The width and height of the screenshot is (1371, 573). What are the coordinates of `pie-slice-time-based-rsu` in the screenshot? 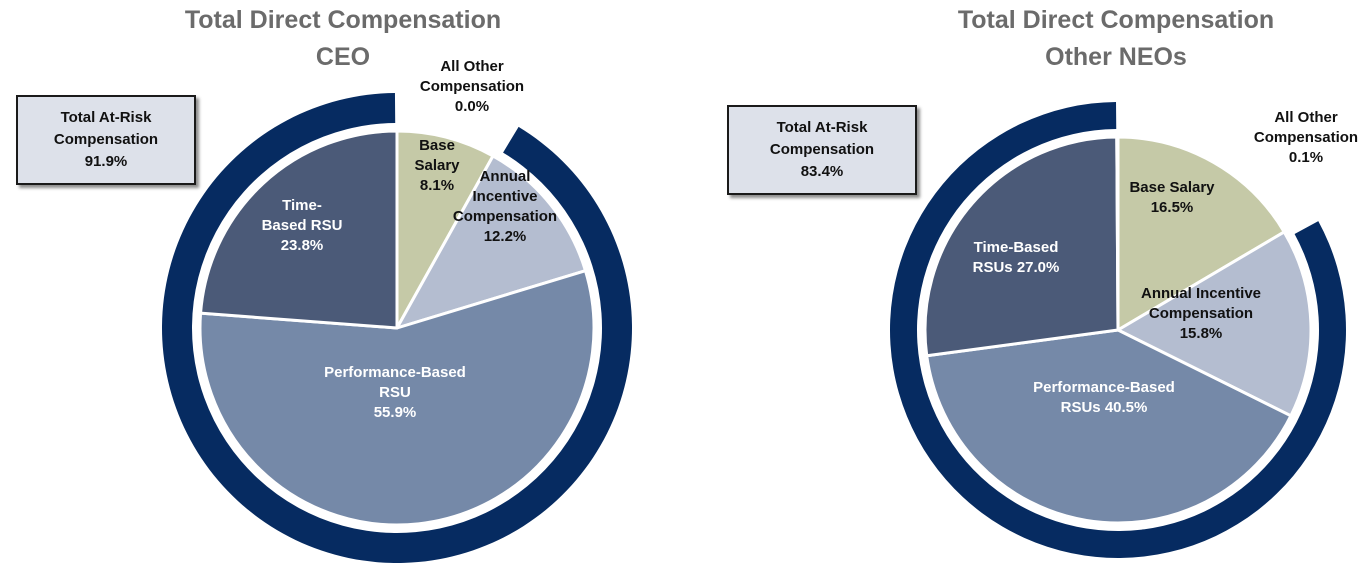 It's located at (299, 229).